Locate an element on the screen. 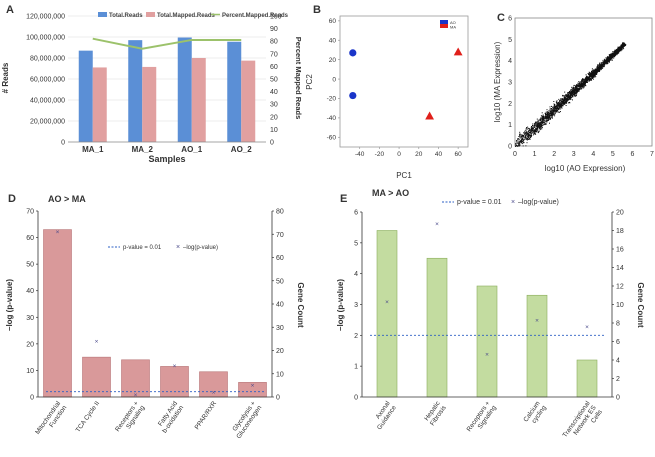 This screenshot has width=655, height=457. e-y2-tick-label: 10 is located at coordinates (620, 305).